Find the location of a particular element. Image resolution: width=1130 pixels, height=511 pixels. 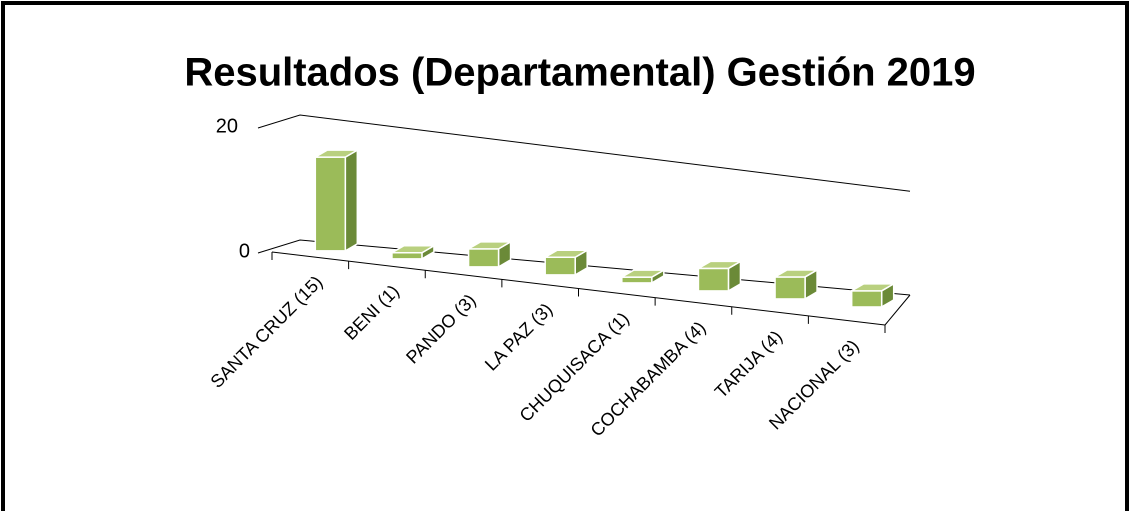

grid-line is located at coordinates (584, 153).